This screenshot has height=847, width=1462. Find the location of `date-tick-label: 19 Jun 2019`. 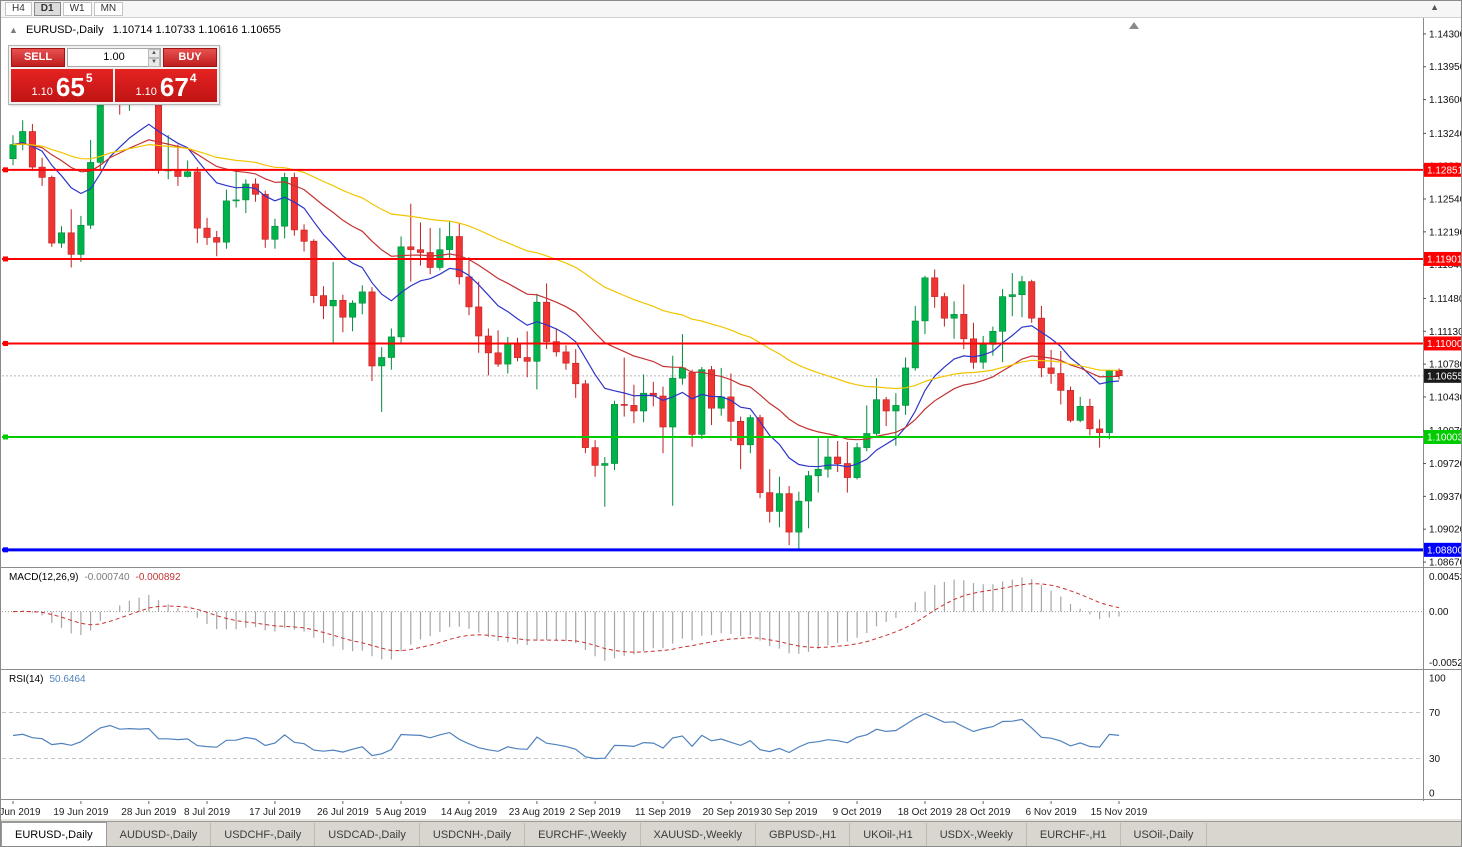

date-tick-label: 19 Jun 2019 is located at coordinates (80, 812).